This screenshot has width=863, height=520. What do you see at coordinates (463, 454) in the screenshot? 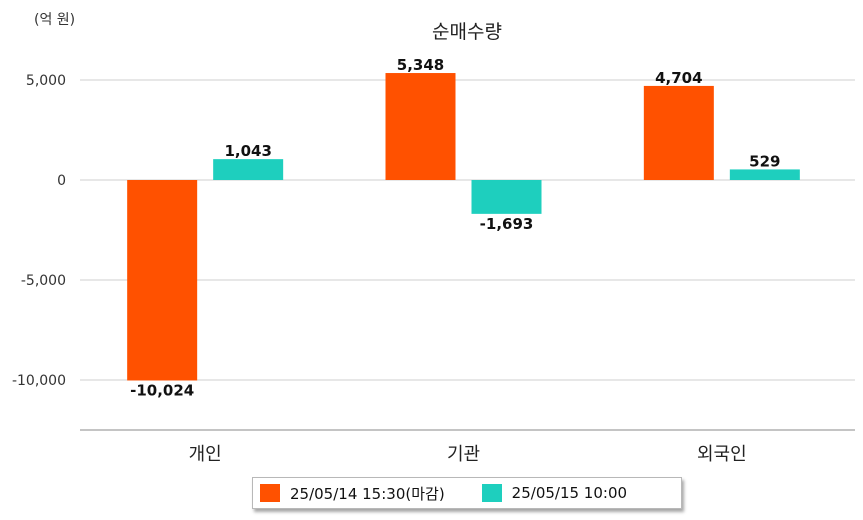
I see `x-tick-label: 기관` at bounding box center [463, 454].